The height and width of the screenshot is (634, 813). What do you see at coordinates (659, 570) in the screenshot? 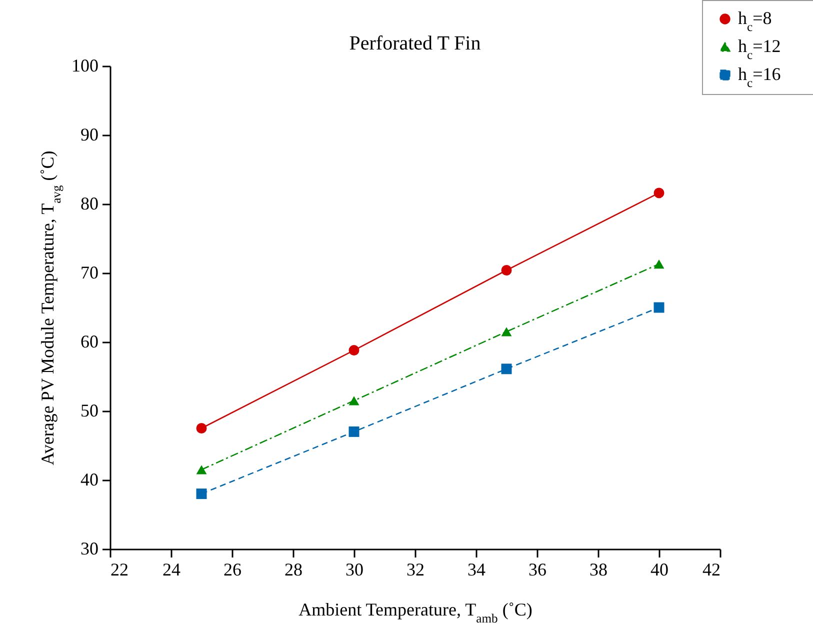
I see `x-tick-label: 40` at bounding box center [659, 570].